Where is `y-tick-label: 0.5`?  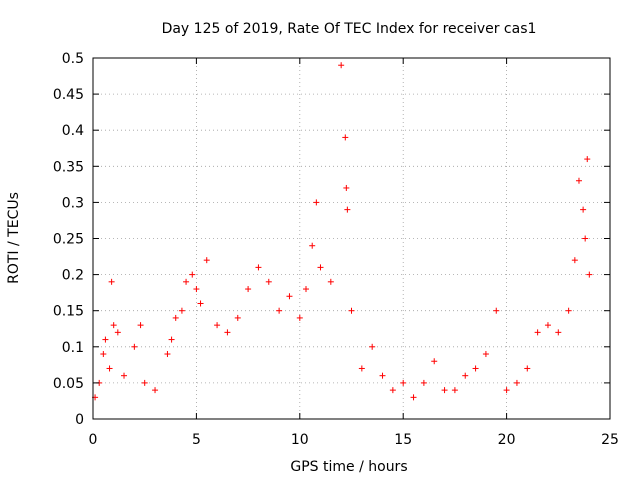
y-tick-label: 0.5 is located at coordinates (73, 59).